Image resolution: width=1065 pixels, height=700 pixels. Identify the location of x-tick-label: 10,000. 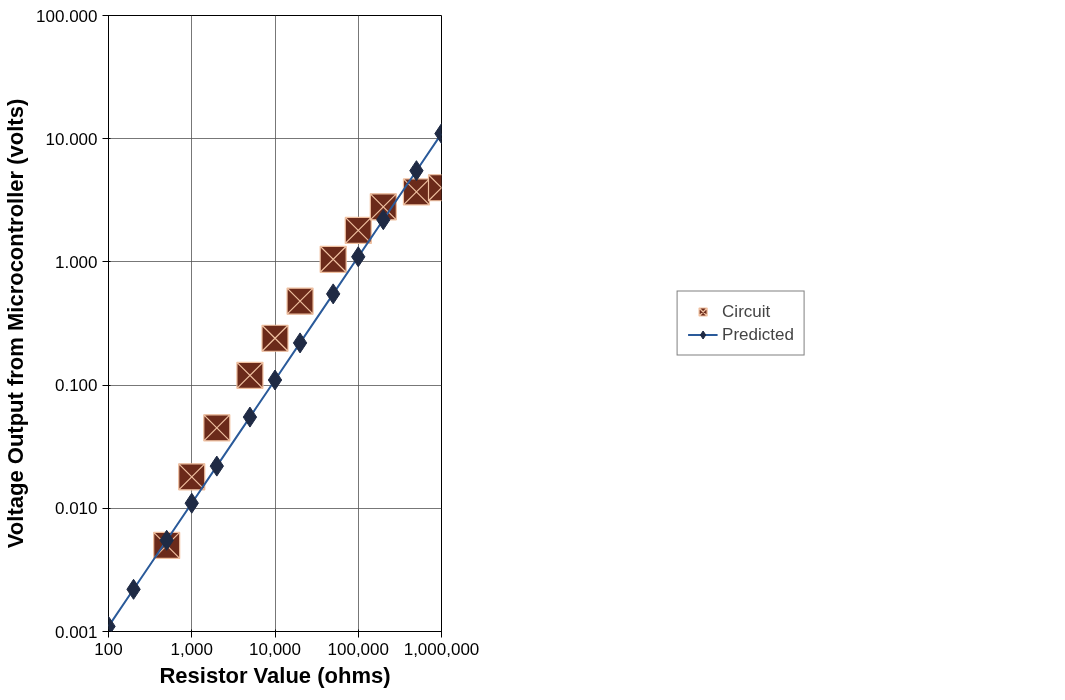
(275, 649).